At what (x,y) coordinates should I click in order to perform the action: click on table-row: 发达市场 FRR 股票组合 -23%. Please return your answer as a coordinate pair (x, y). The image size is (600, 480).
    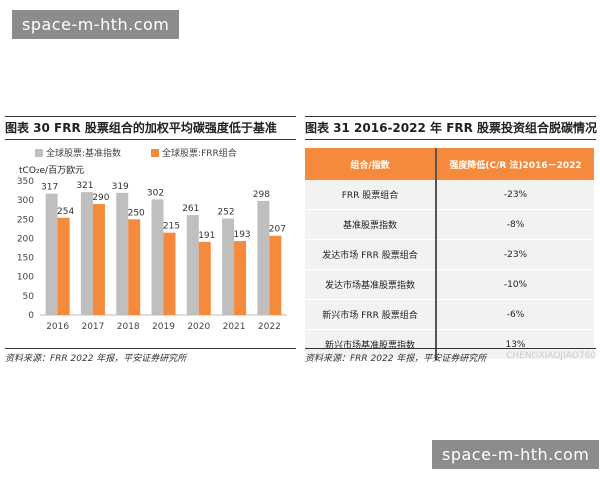
    Looking at the image, I should click on (449, 254).